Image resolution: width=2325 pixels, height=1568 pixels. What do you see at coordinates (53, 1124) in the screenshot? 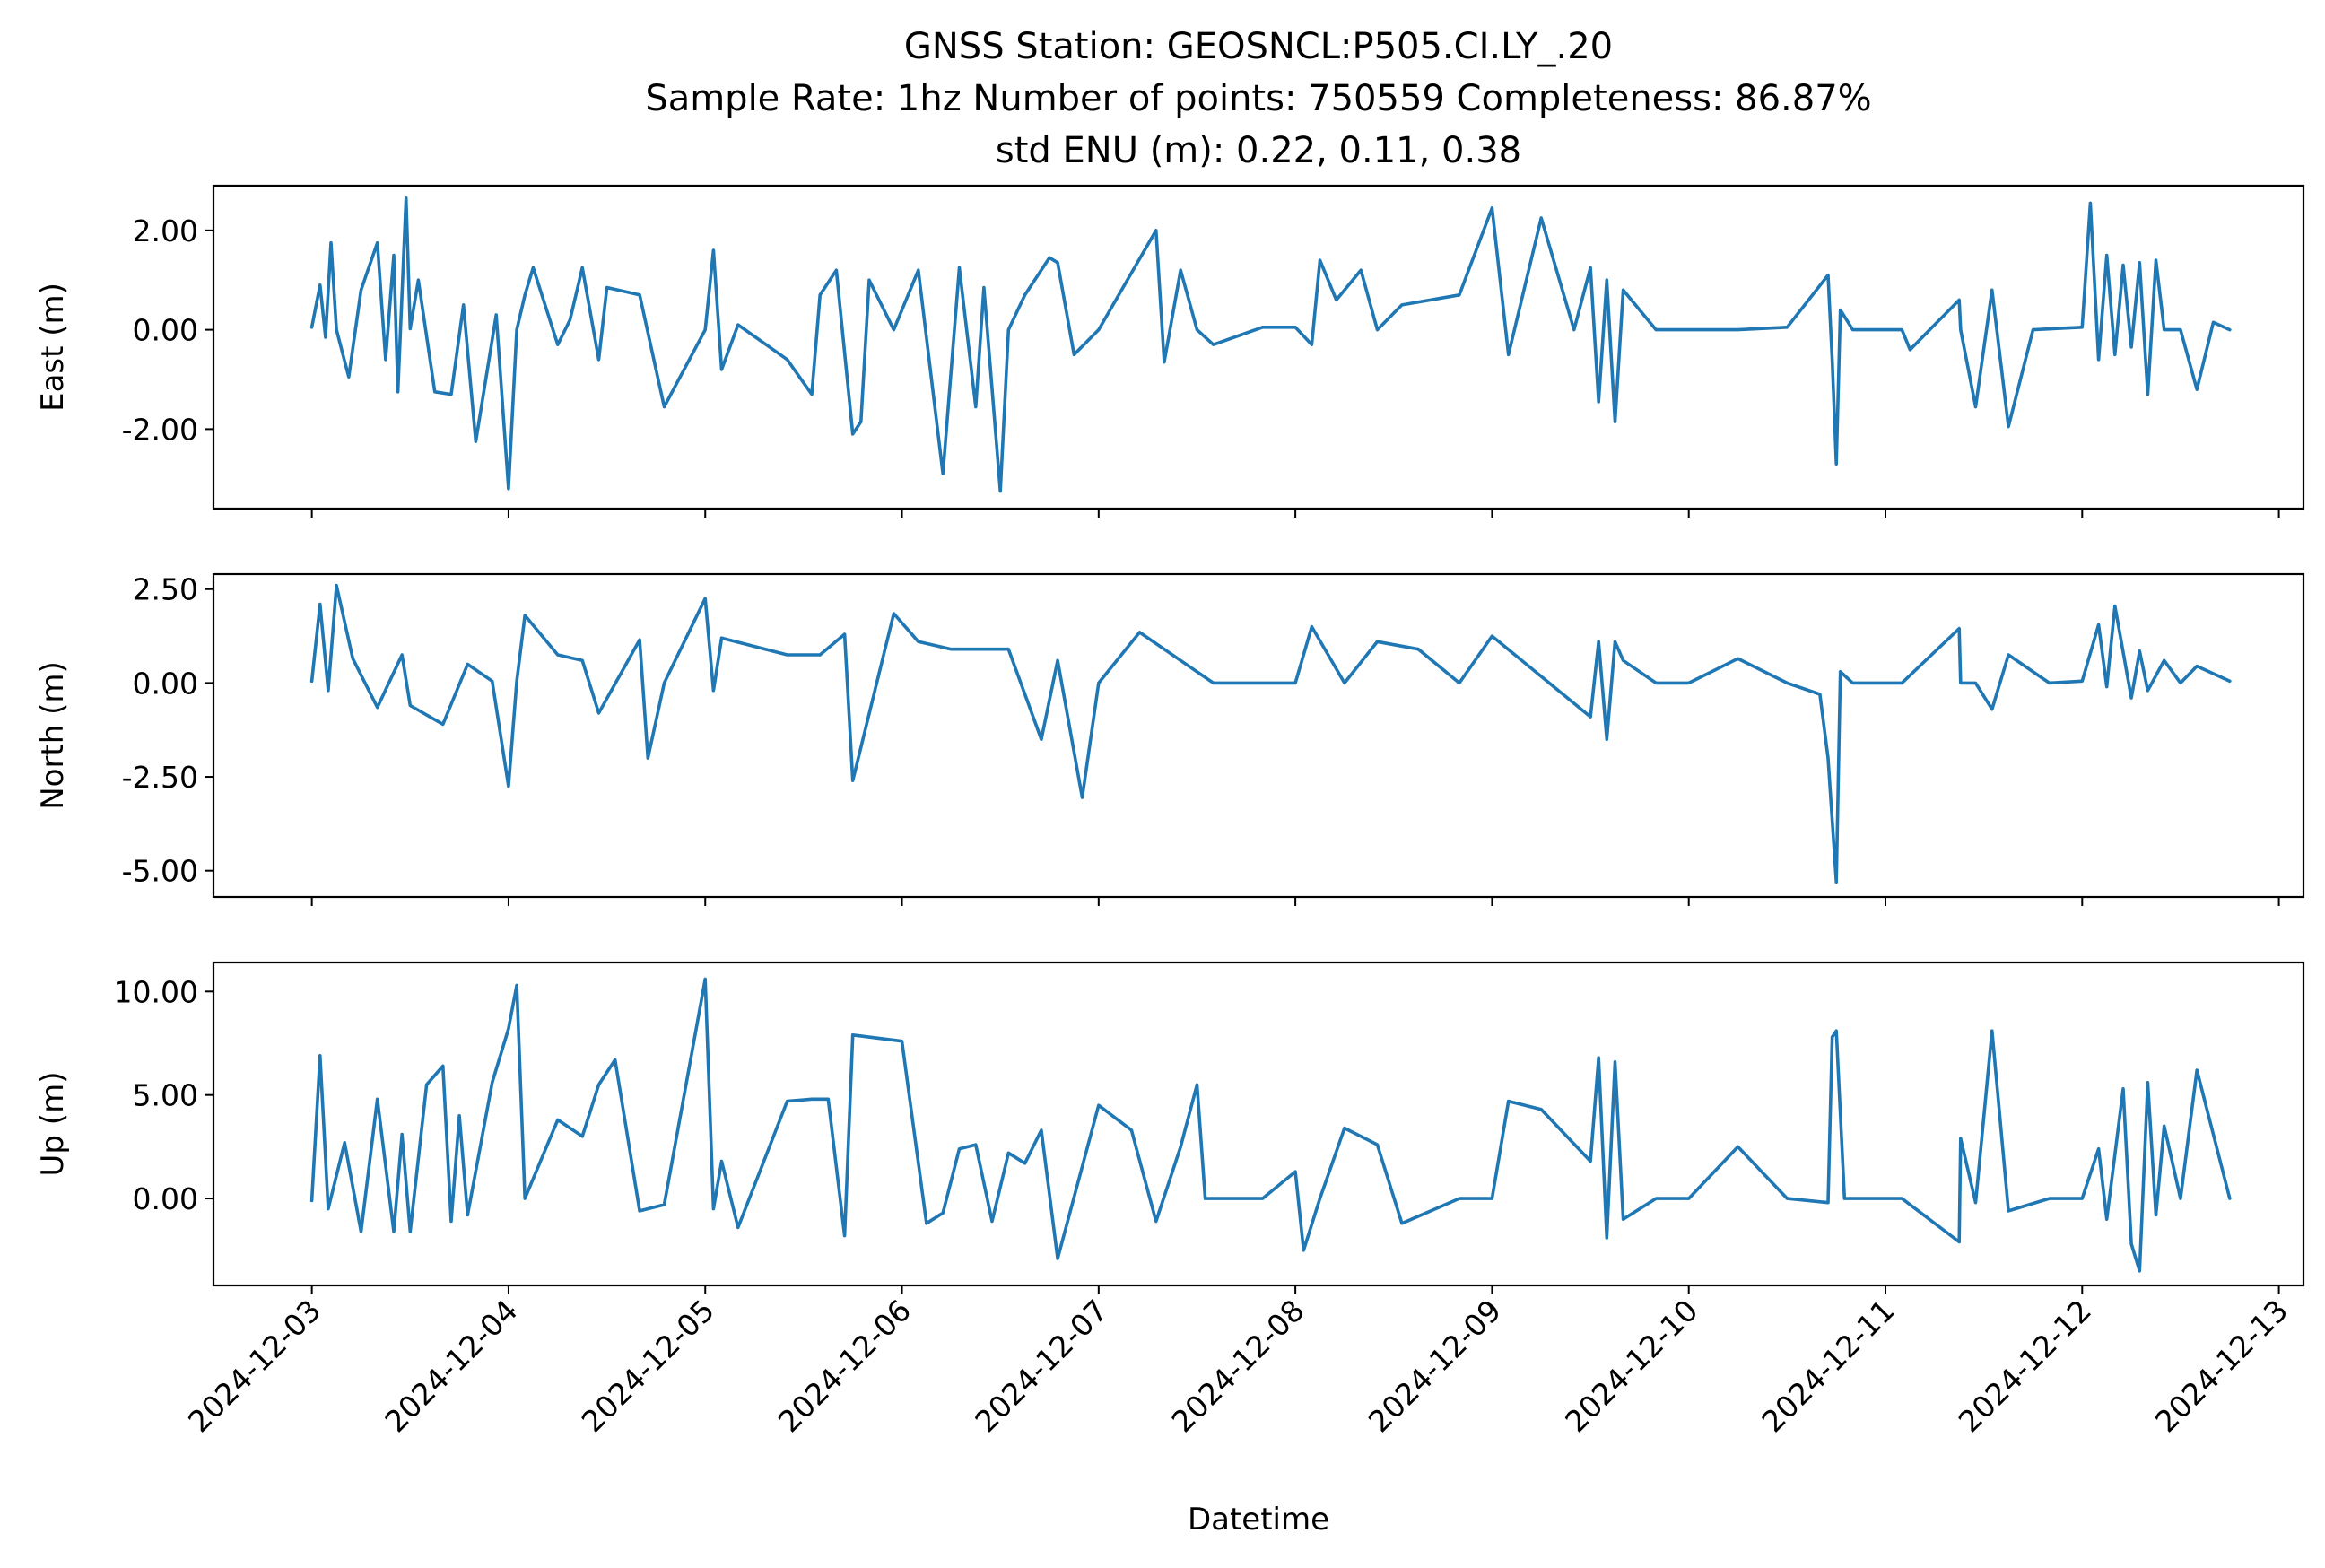
I see `y-axis-label: Up (m)` at bounding box center [53, 1124].